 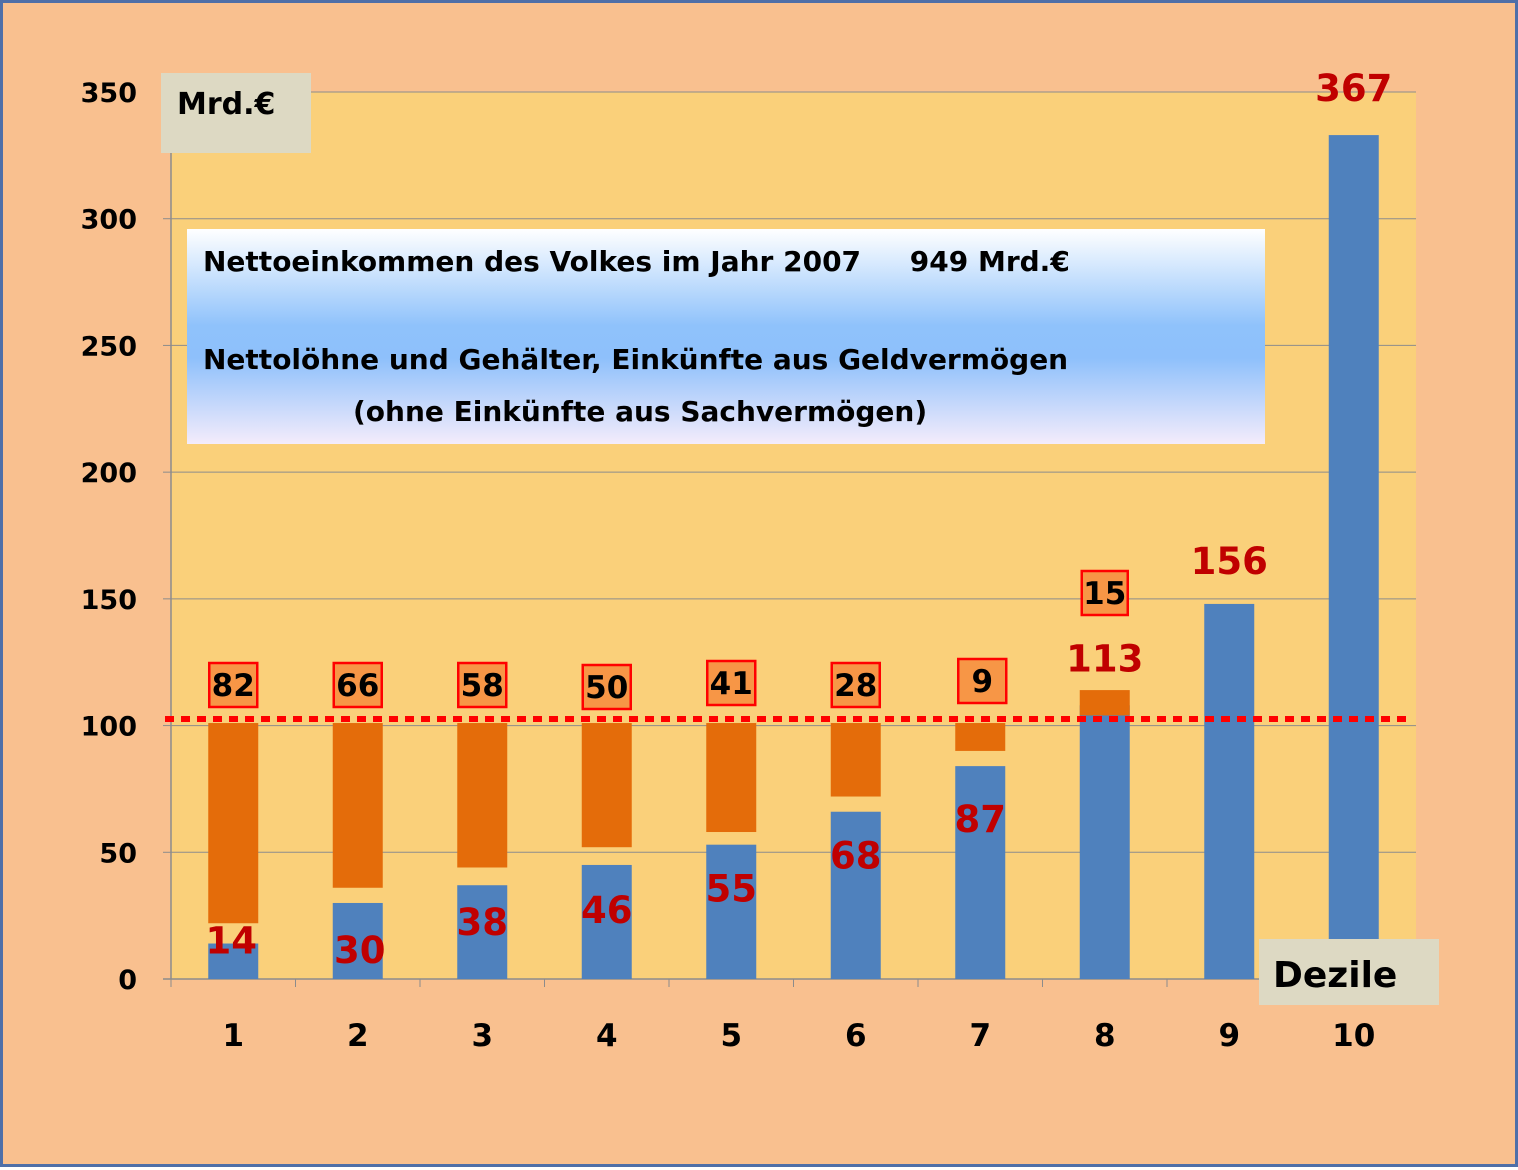 What do you see at coordinates (1104, 658) in the screenshot?
I see `value-label: 113` at bounding box center [1104, 658].